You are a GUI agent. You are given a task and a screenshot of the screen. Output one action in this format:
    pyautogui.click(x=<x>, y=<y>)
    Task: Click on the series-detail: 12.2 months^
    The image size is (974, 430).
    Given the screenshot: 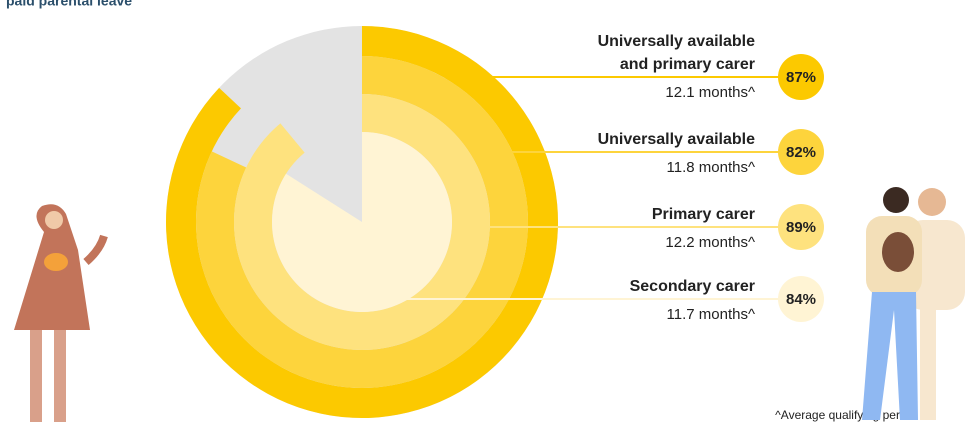 What is the action you would take?
    pyautogui.click(x=710, y=242)
    